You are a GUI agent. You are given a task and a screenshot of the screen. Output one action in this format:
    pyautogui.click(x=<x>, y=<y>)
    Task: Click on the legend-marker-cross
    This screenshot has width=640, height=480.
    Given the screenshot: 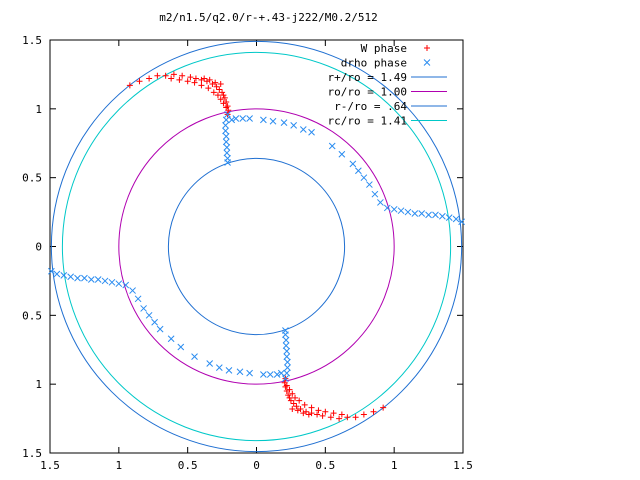 What is the action you would take?
    pyautogui.click(x=427, y=62)
    